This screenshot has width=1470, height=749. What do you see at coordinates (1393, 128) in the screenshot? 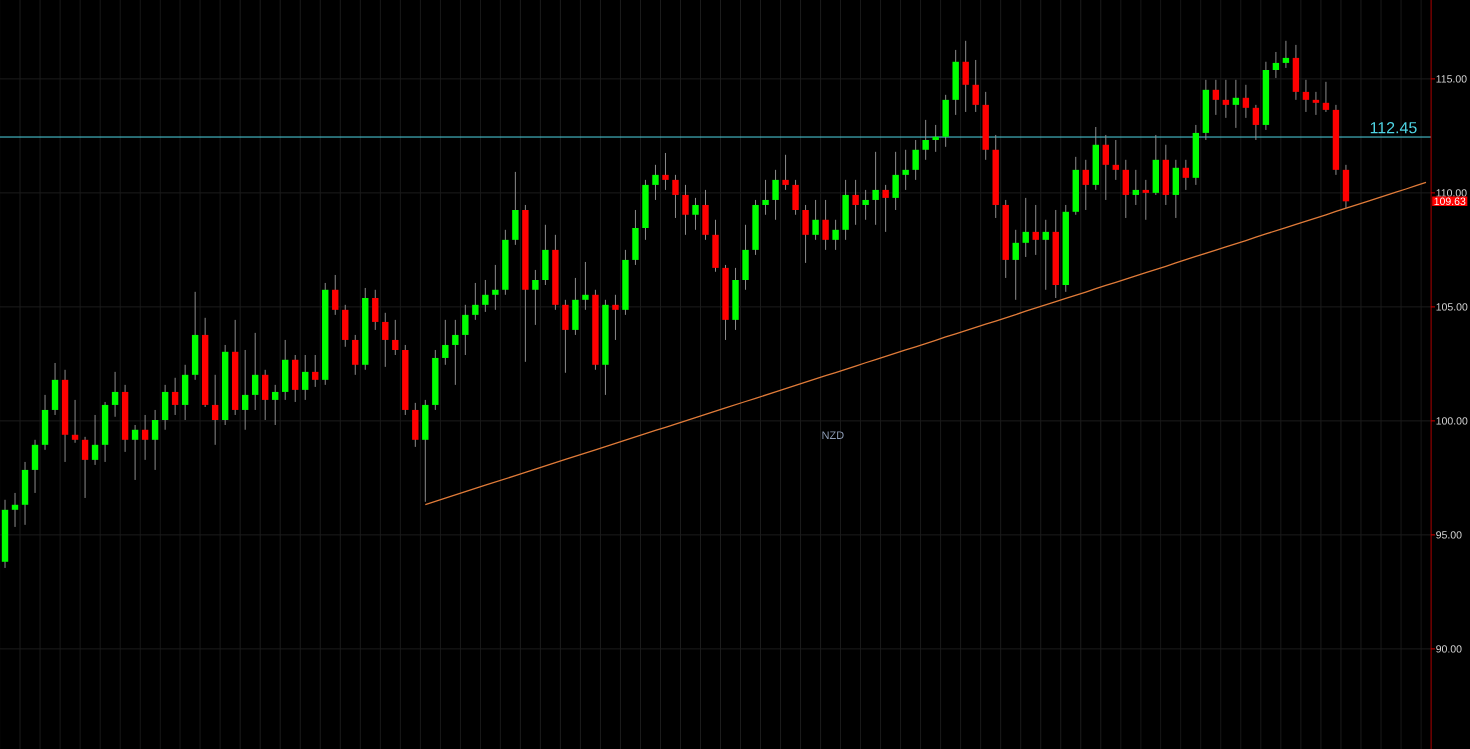
I see `ref-line-label: 112.45` at bounding box center [1393, 128].